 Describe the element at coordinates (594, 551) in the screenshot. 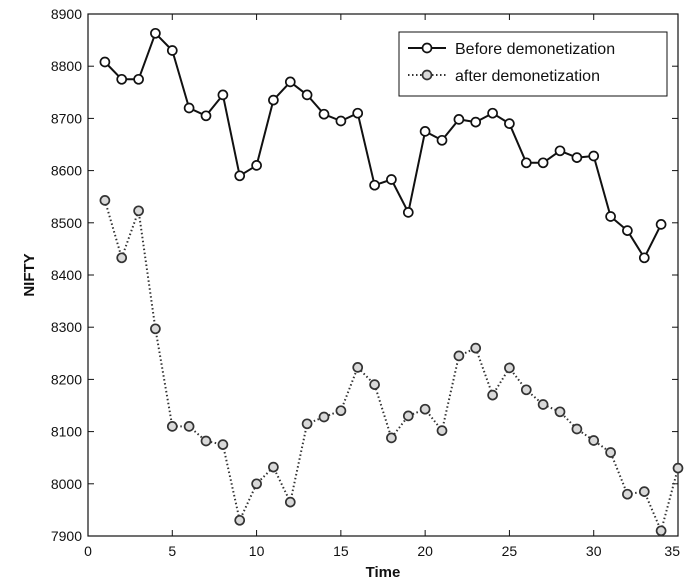

I see `x-tick-label: 30` at that location.